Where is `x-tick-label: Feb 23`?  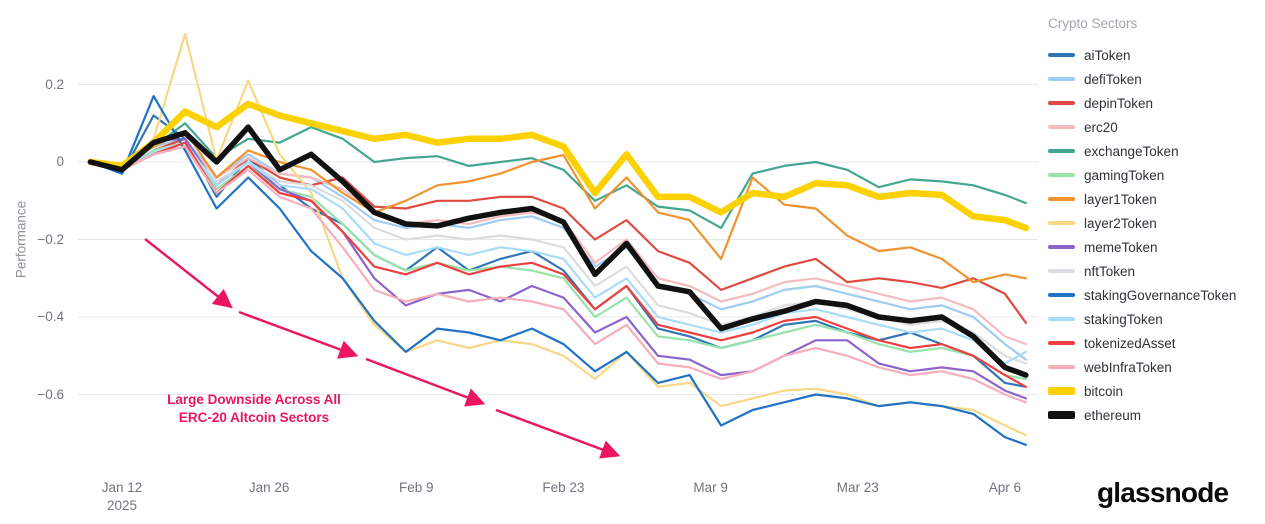 x-tick-label: Feb 23 is located at coordinates (563, 487).